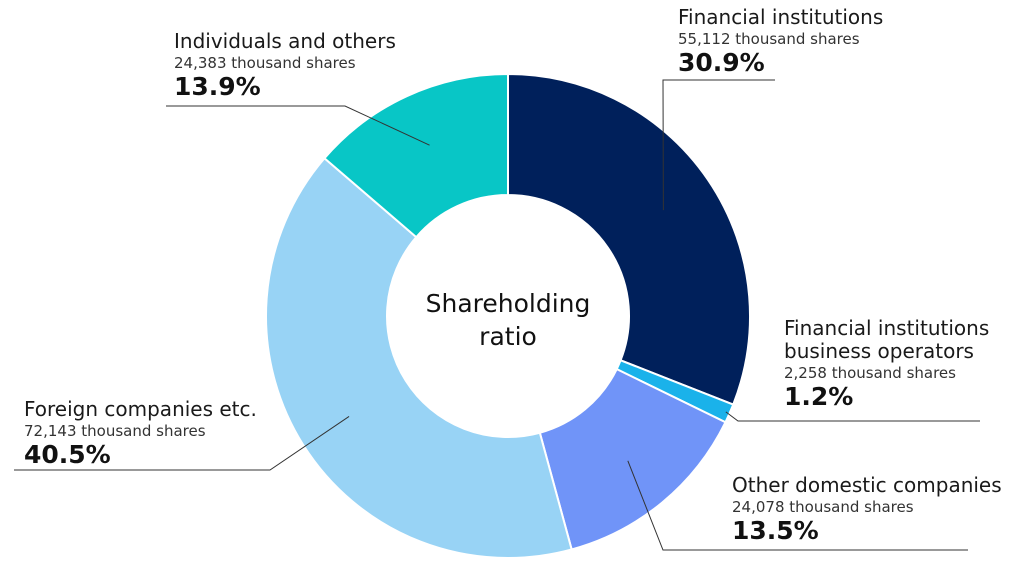 The height and width of the screenshot is (580, 1030). I want to click on leader-line-foreign-companies, so click(182, 443).